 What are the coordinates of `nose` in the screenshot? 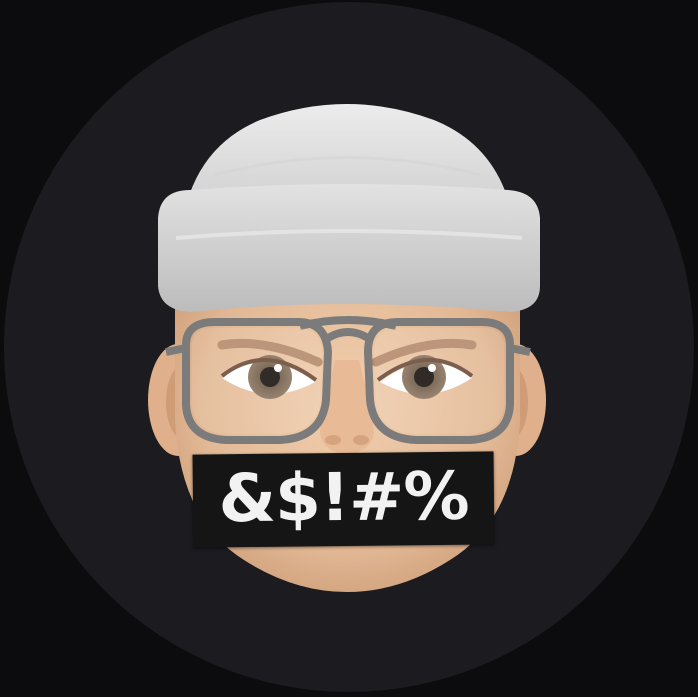 It's located at (347, 407).